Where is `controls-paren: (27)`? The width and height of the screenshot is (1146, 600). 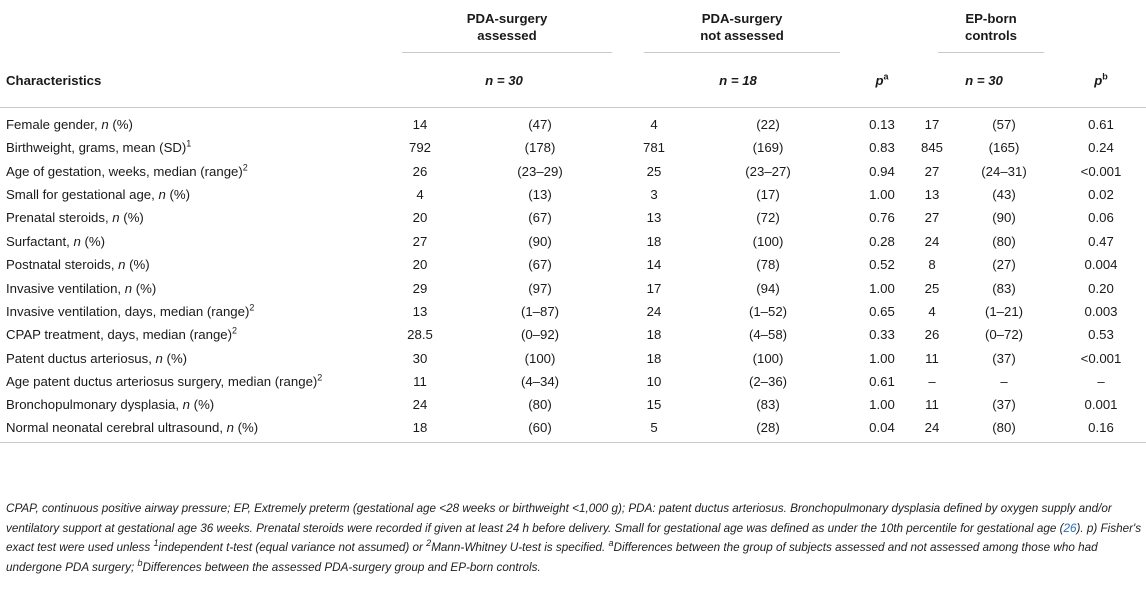 controls-paren: (27) is located at coordinates (1004, 265).